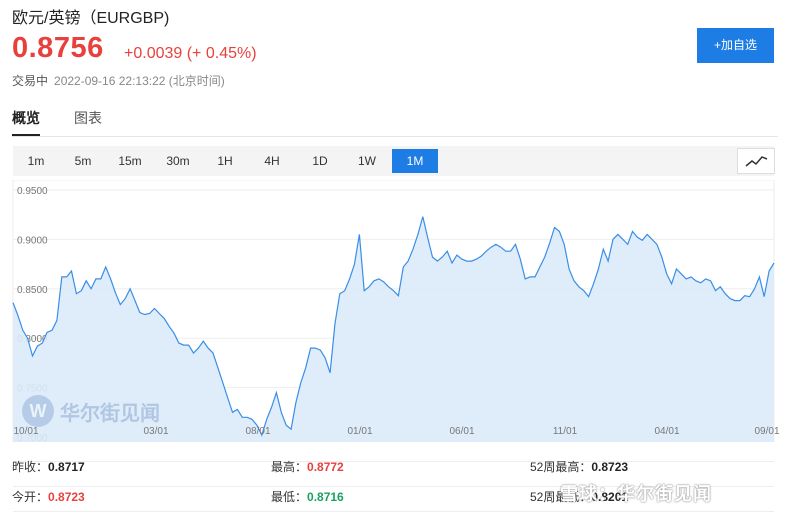  What do you see at coordinates (83, 161) in the screenshot?
I see `period-5m: 5m` at bounding box center [83, 161].